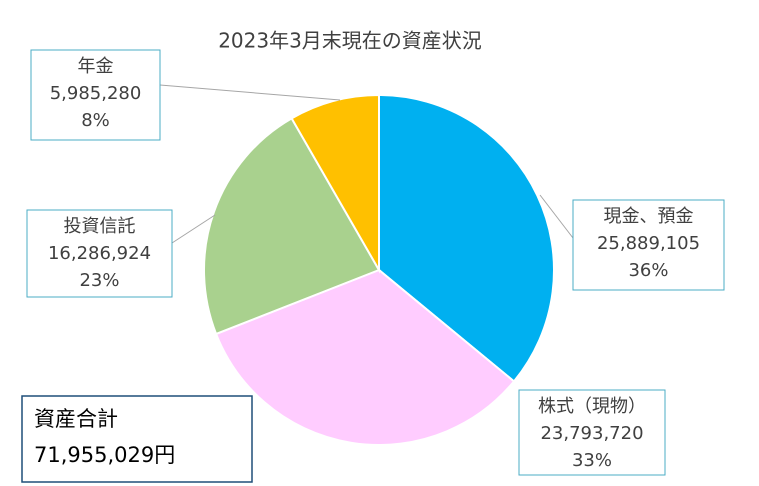  I want to click on total-label: 資産合計, so click(76, 419).